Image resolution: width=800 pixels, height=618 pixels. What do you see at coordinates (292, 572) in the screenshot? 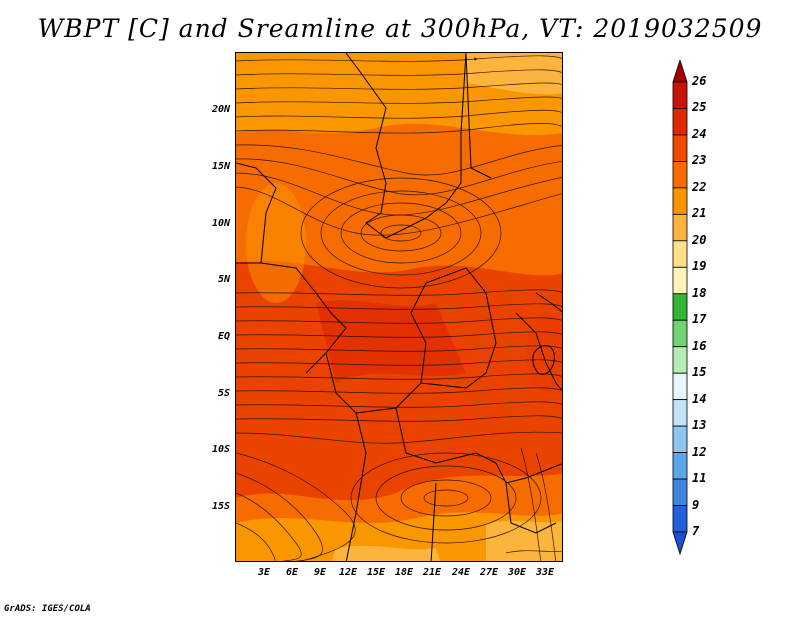
I see `lon-label-6e: 6E` at bounding box center [292, 572].